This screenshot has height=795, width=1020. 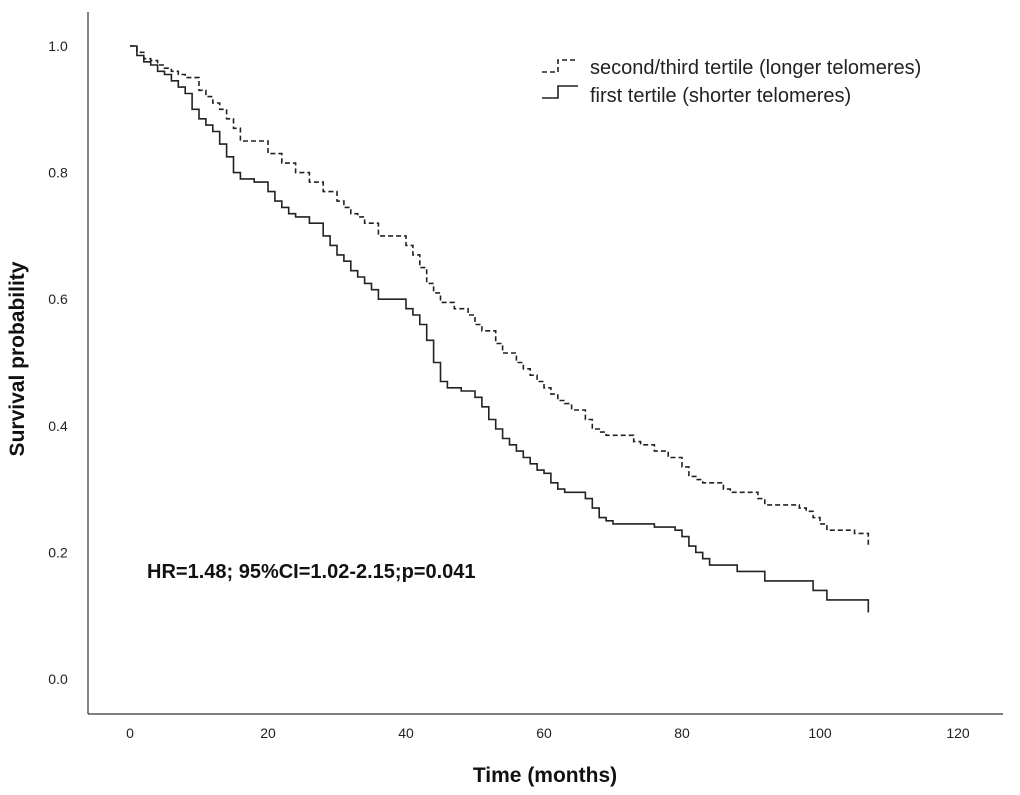 I want to click on x-tick-label-3: 60, so click(x=544, y=733).